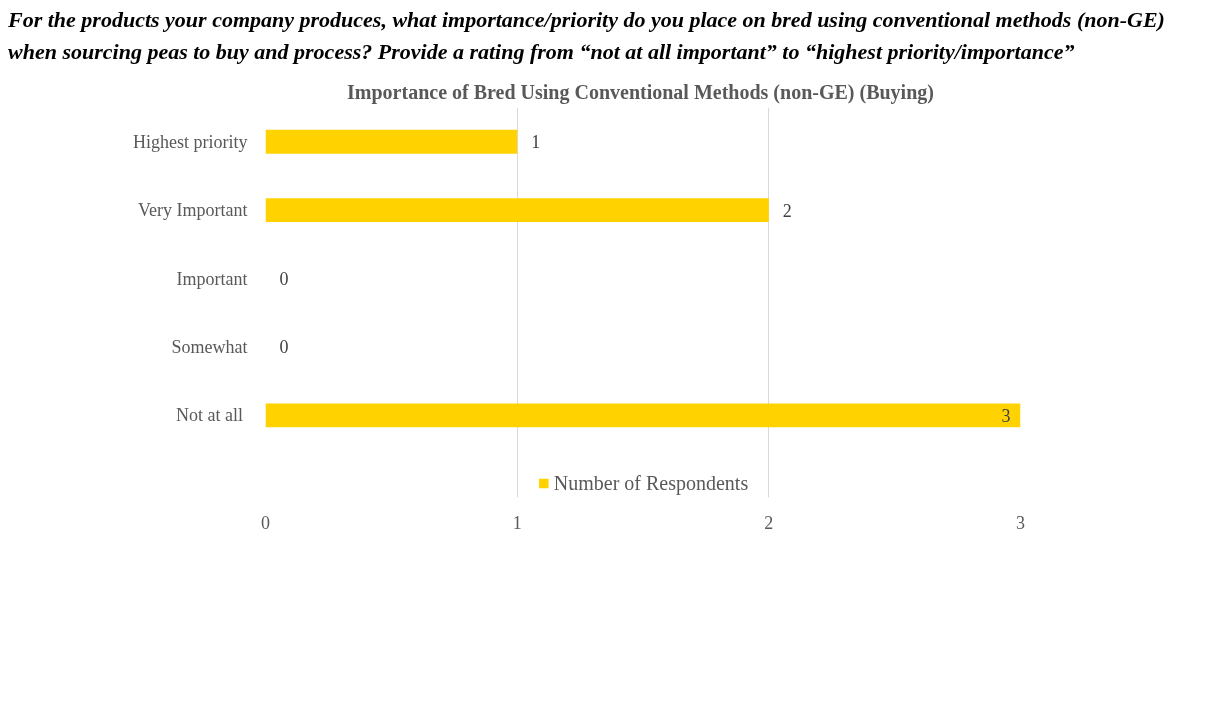 This screenshot has height=727, width=1211. Describe the element at coordinates (209, 415) in the screenshot. I see `y-tick-label: Not at all` at that location.